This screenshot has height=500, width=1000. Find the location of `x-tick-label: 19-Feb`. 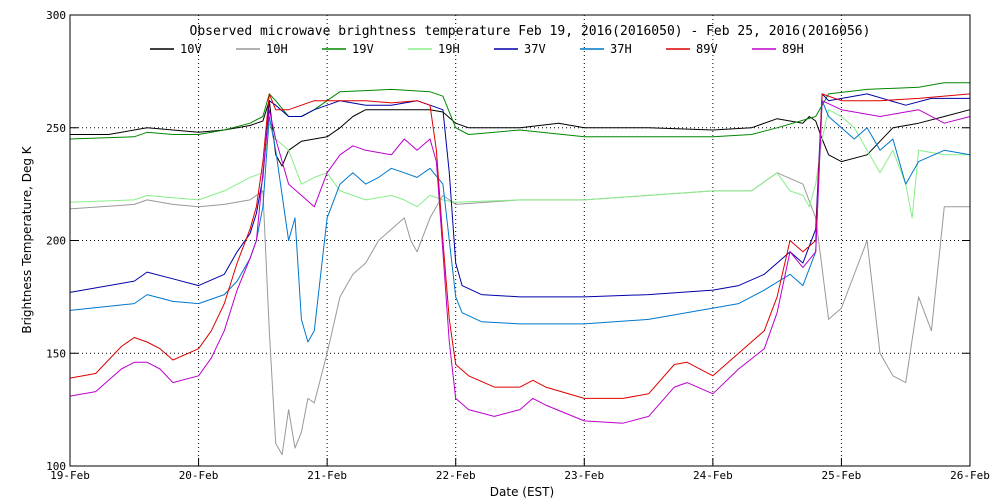

x-tick-label: 19-Feb is located at coordinates (70, 475).